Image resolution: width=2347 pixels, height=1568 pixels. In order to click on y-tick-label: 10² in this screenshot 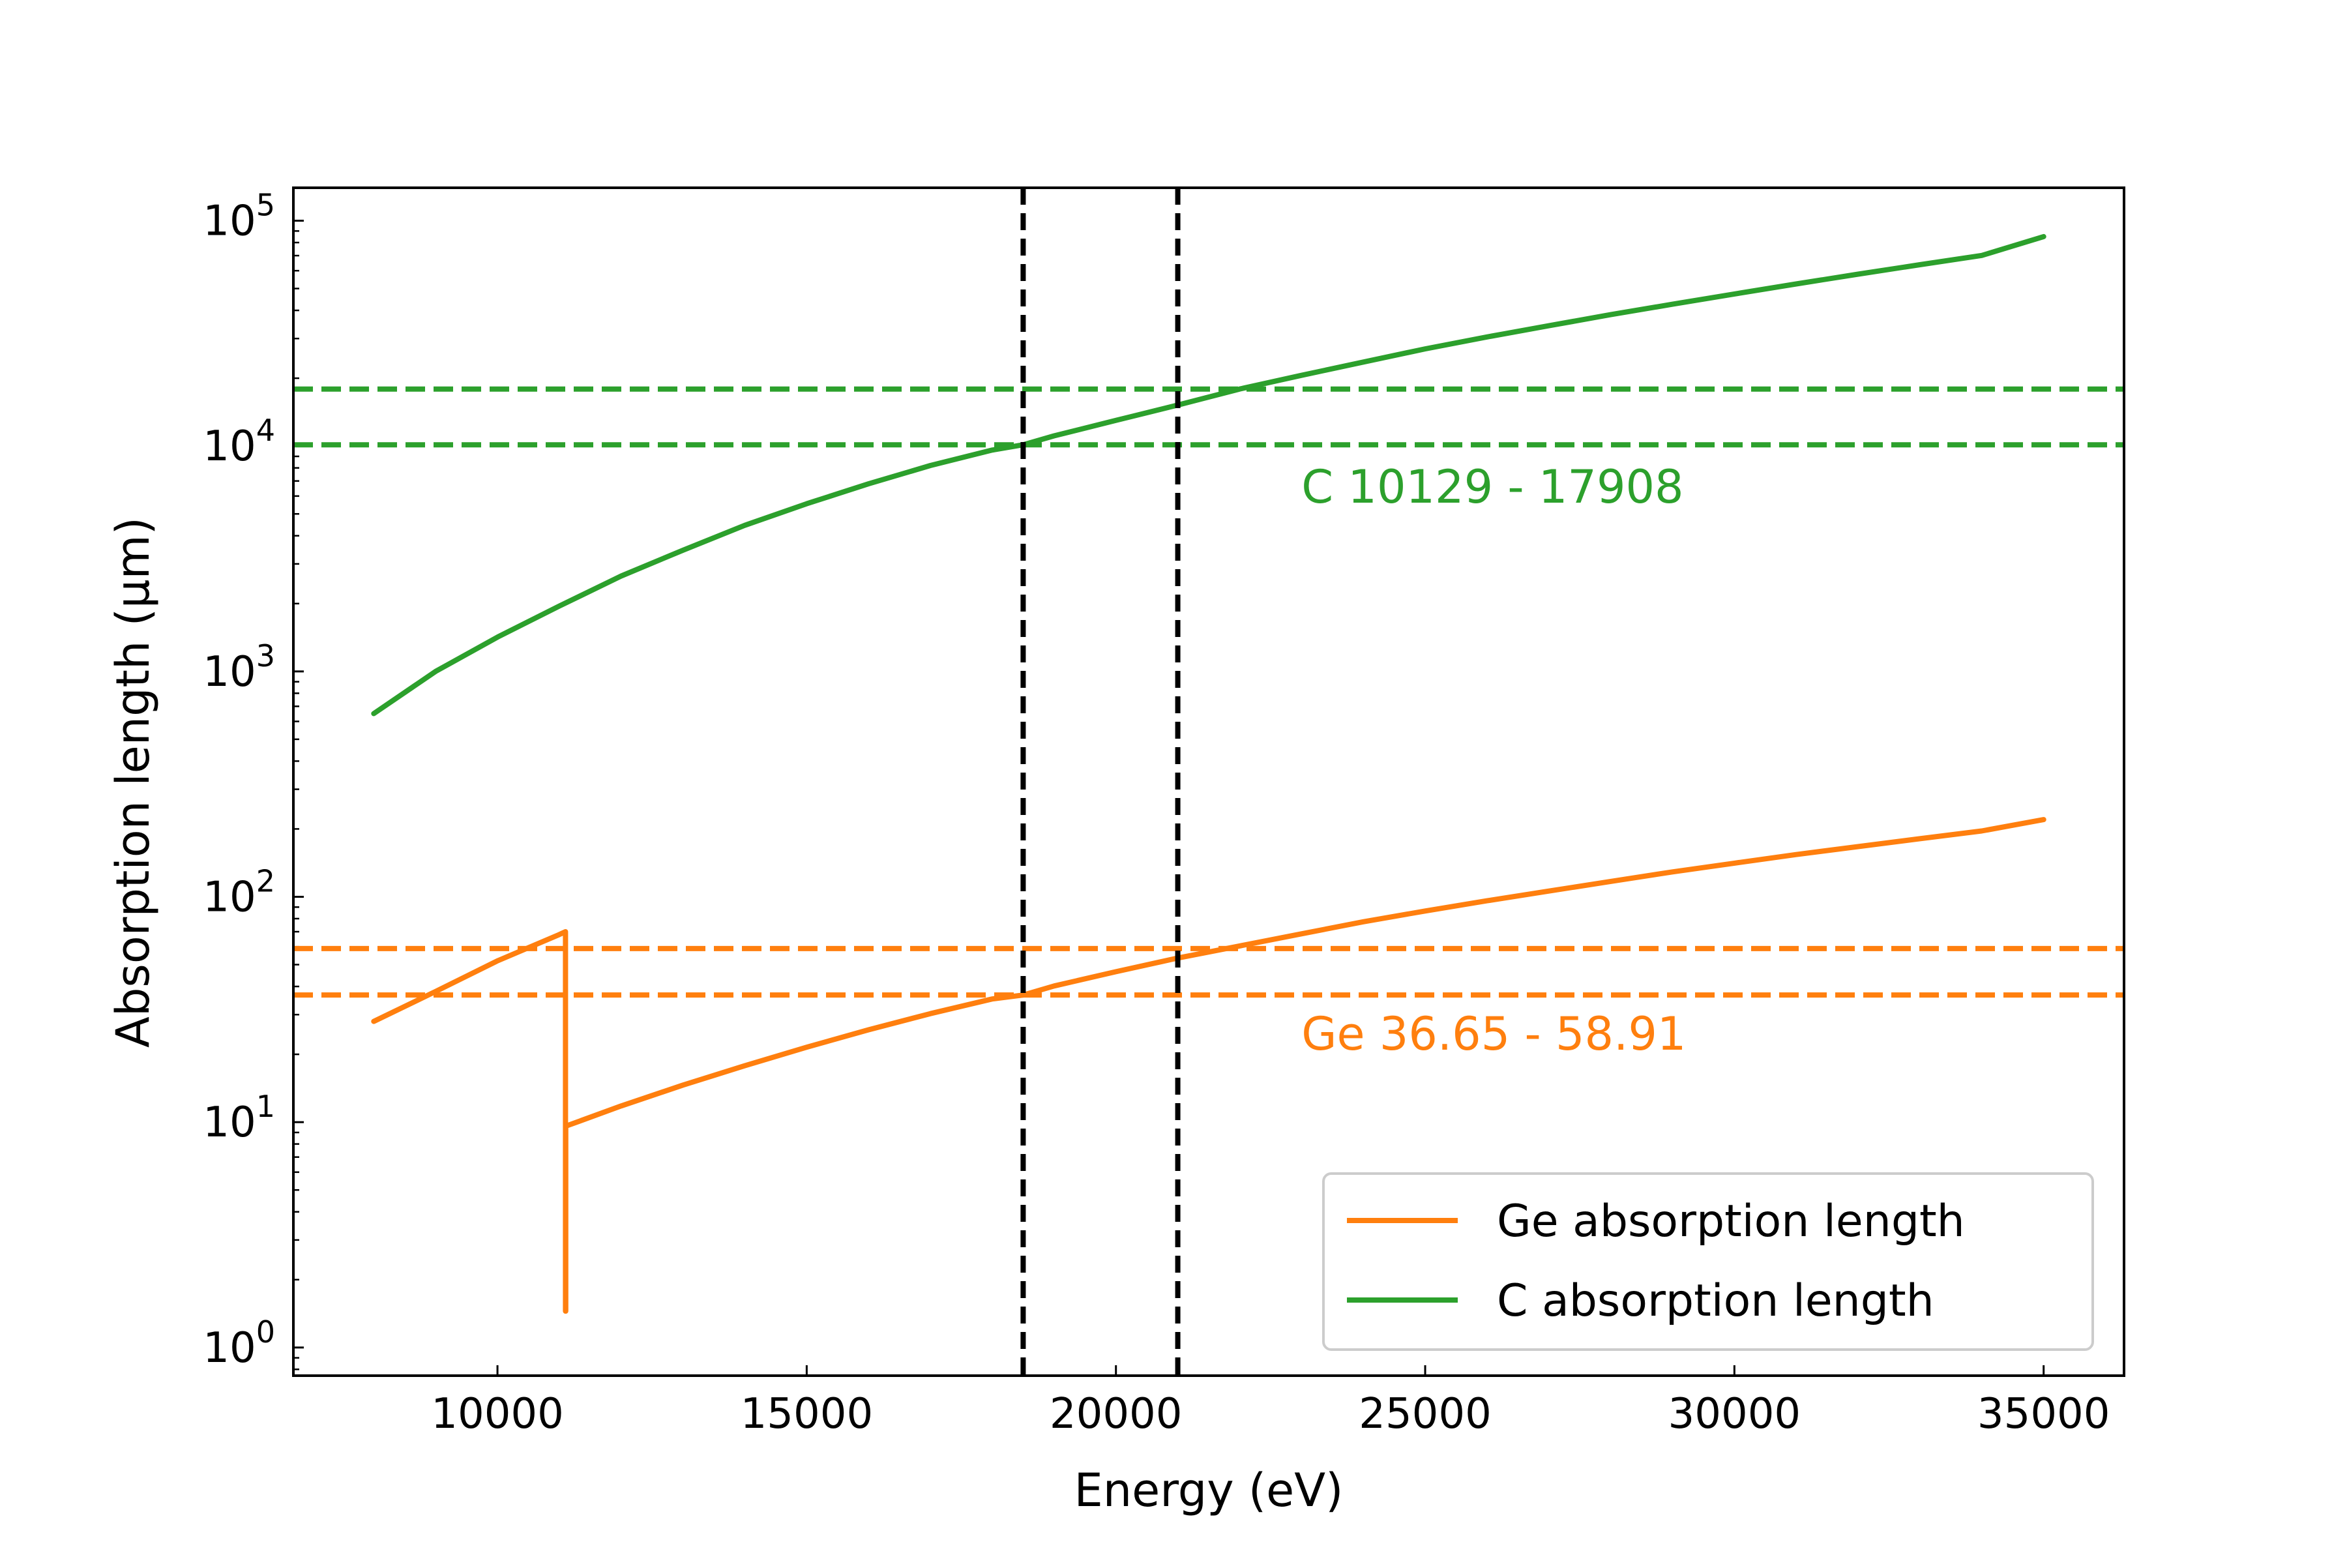, I will do `click(239, 892)`.